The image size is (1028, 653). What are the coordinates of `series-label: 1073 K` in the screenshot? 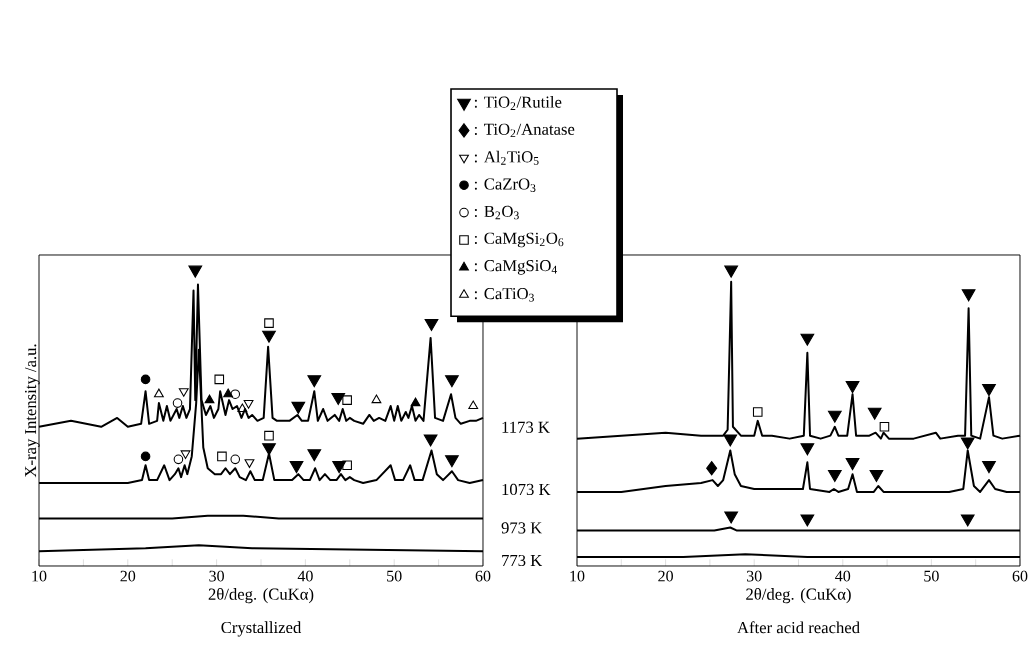 It's located at (526, 489).